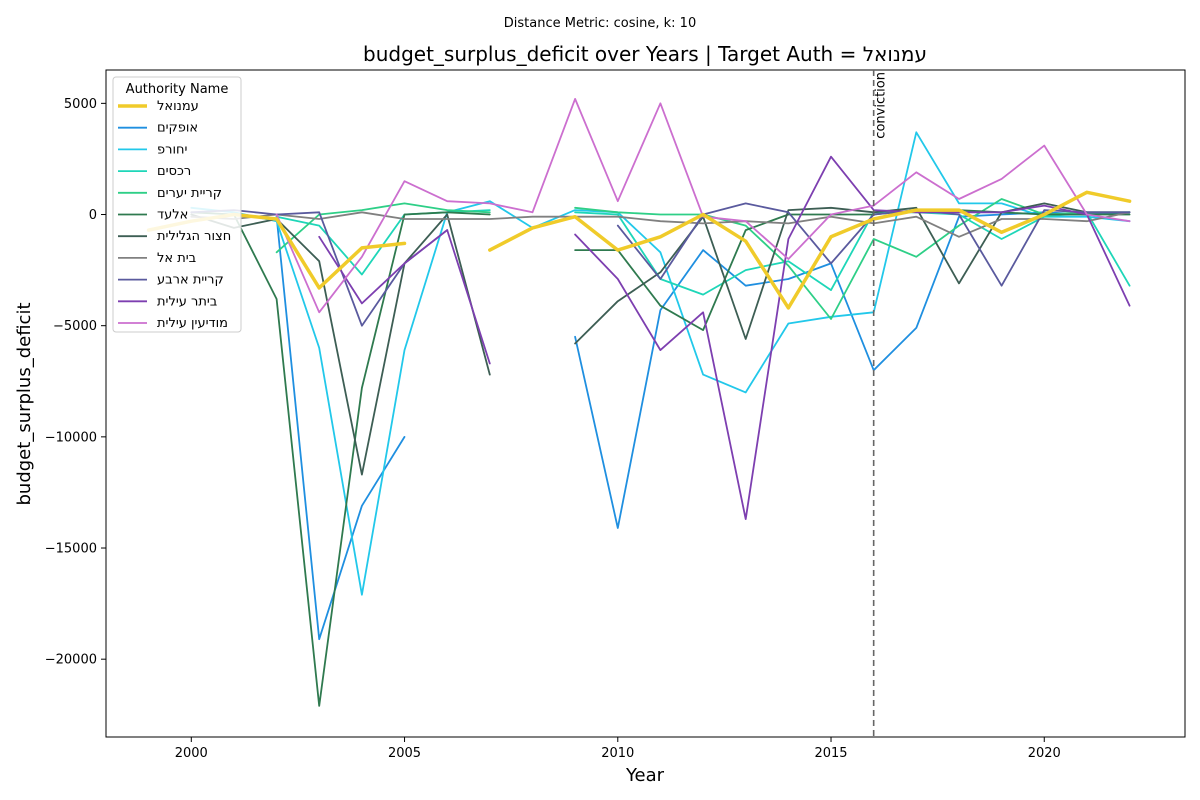  What do you see at coordinates (191, 753) in the screenshot?
I see `x-tick-label: 2000` at bounding box center [191, 753].